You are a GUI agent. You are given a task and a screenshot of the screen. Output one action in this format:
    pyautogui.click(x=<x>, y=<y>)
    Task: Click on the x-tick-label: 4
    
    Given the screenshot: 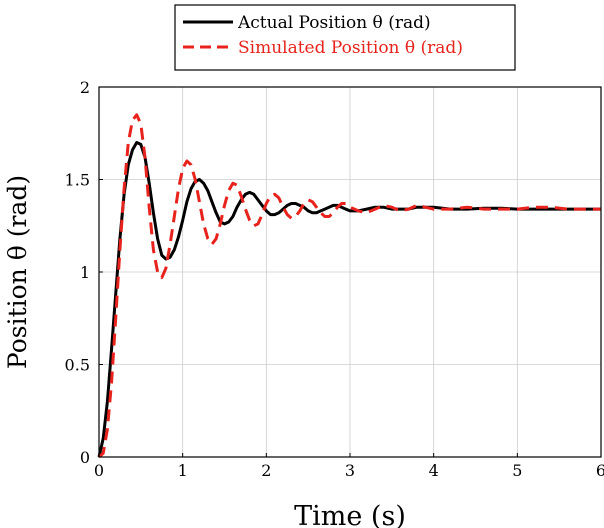 What is the action you would take?
    pyautogui.click(x=434, y=470)
    